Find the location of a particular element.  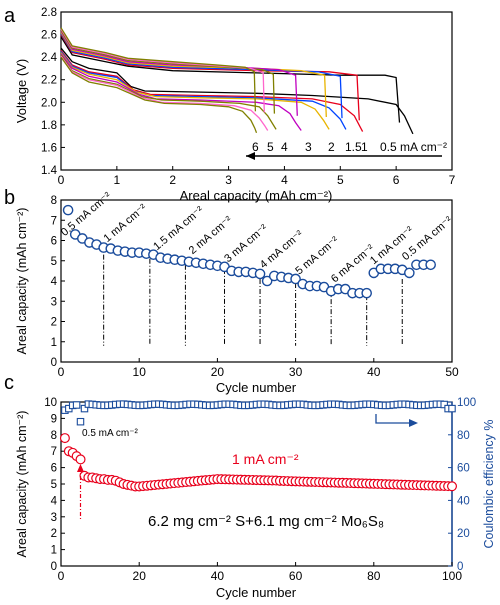

chart-c-annotation-0p5: 0.5 mA cm⁻² is located at coordinates (110, 433).